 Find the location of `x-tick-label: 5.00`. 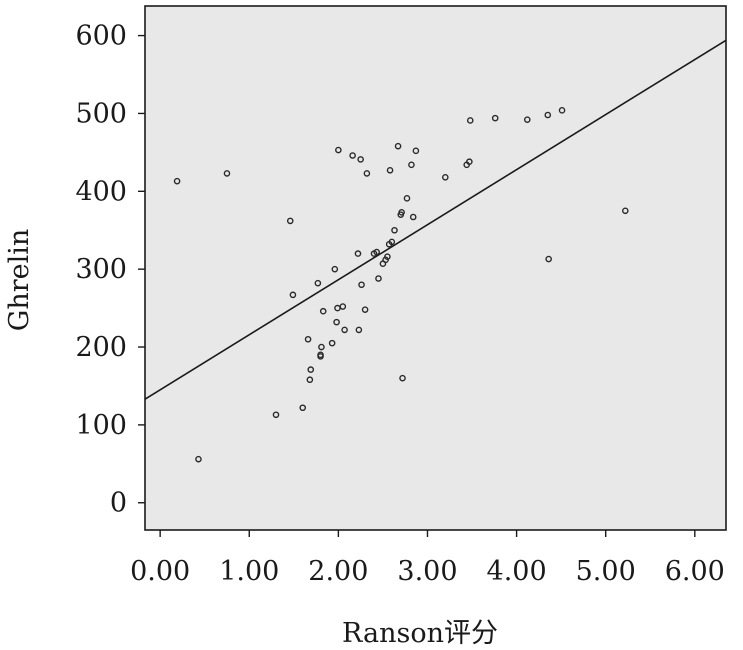

x-tick-label: 5.00 is located at coordinates (606, 571).